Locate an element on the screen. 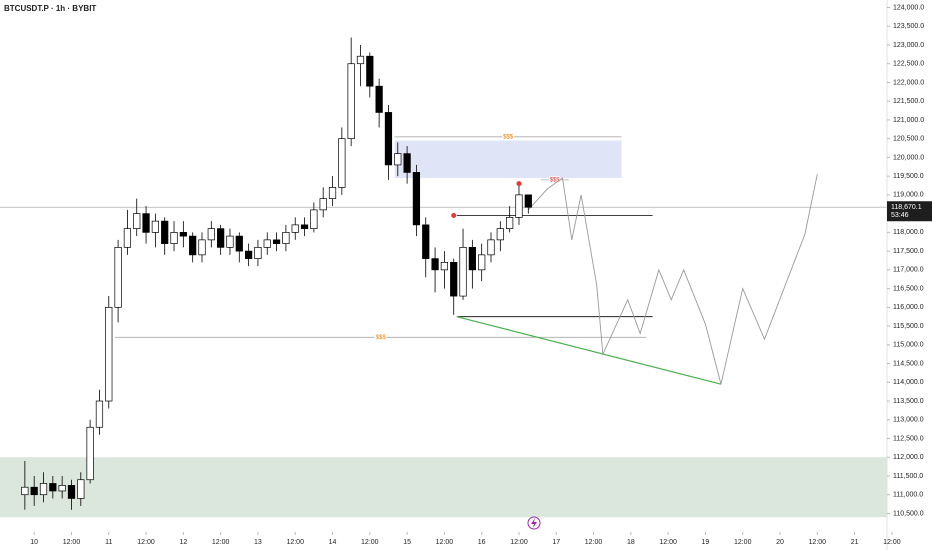  y-tick-label: 121,500.0 is located at coordinates (908, 101).